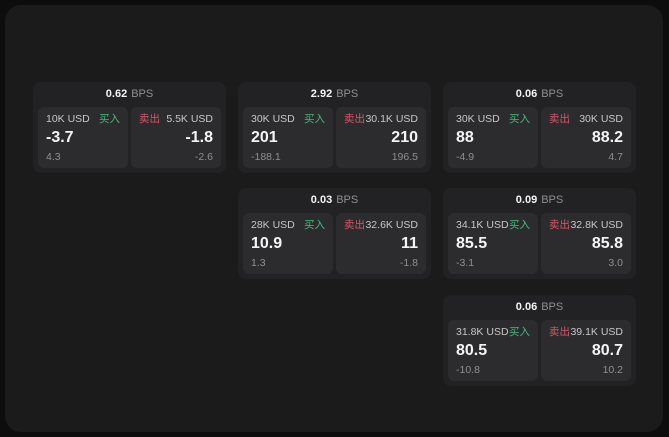 Image resolution: width=669 pixels, height=437 pixels. I want to click on buy-amount: 31.8K USD, so click(482, 332).